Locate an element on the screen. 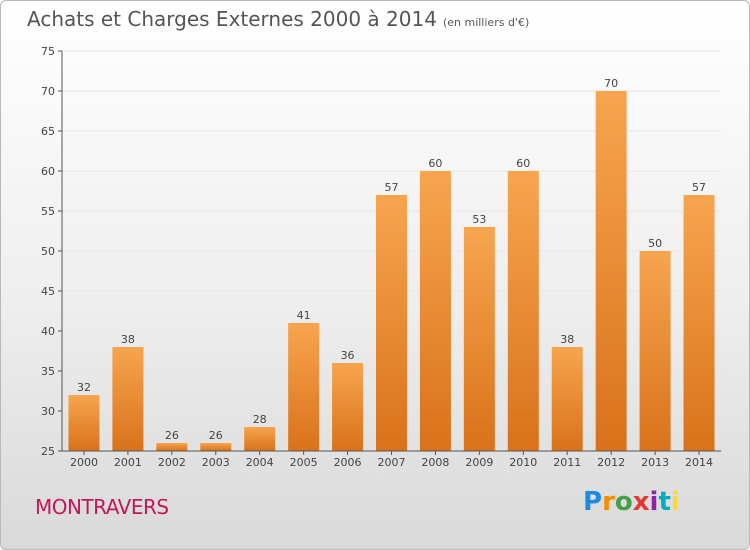 The height and width of the screenshot is (550, 750). x-tick-label: 2003 is located at coordinates (216, 462).